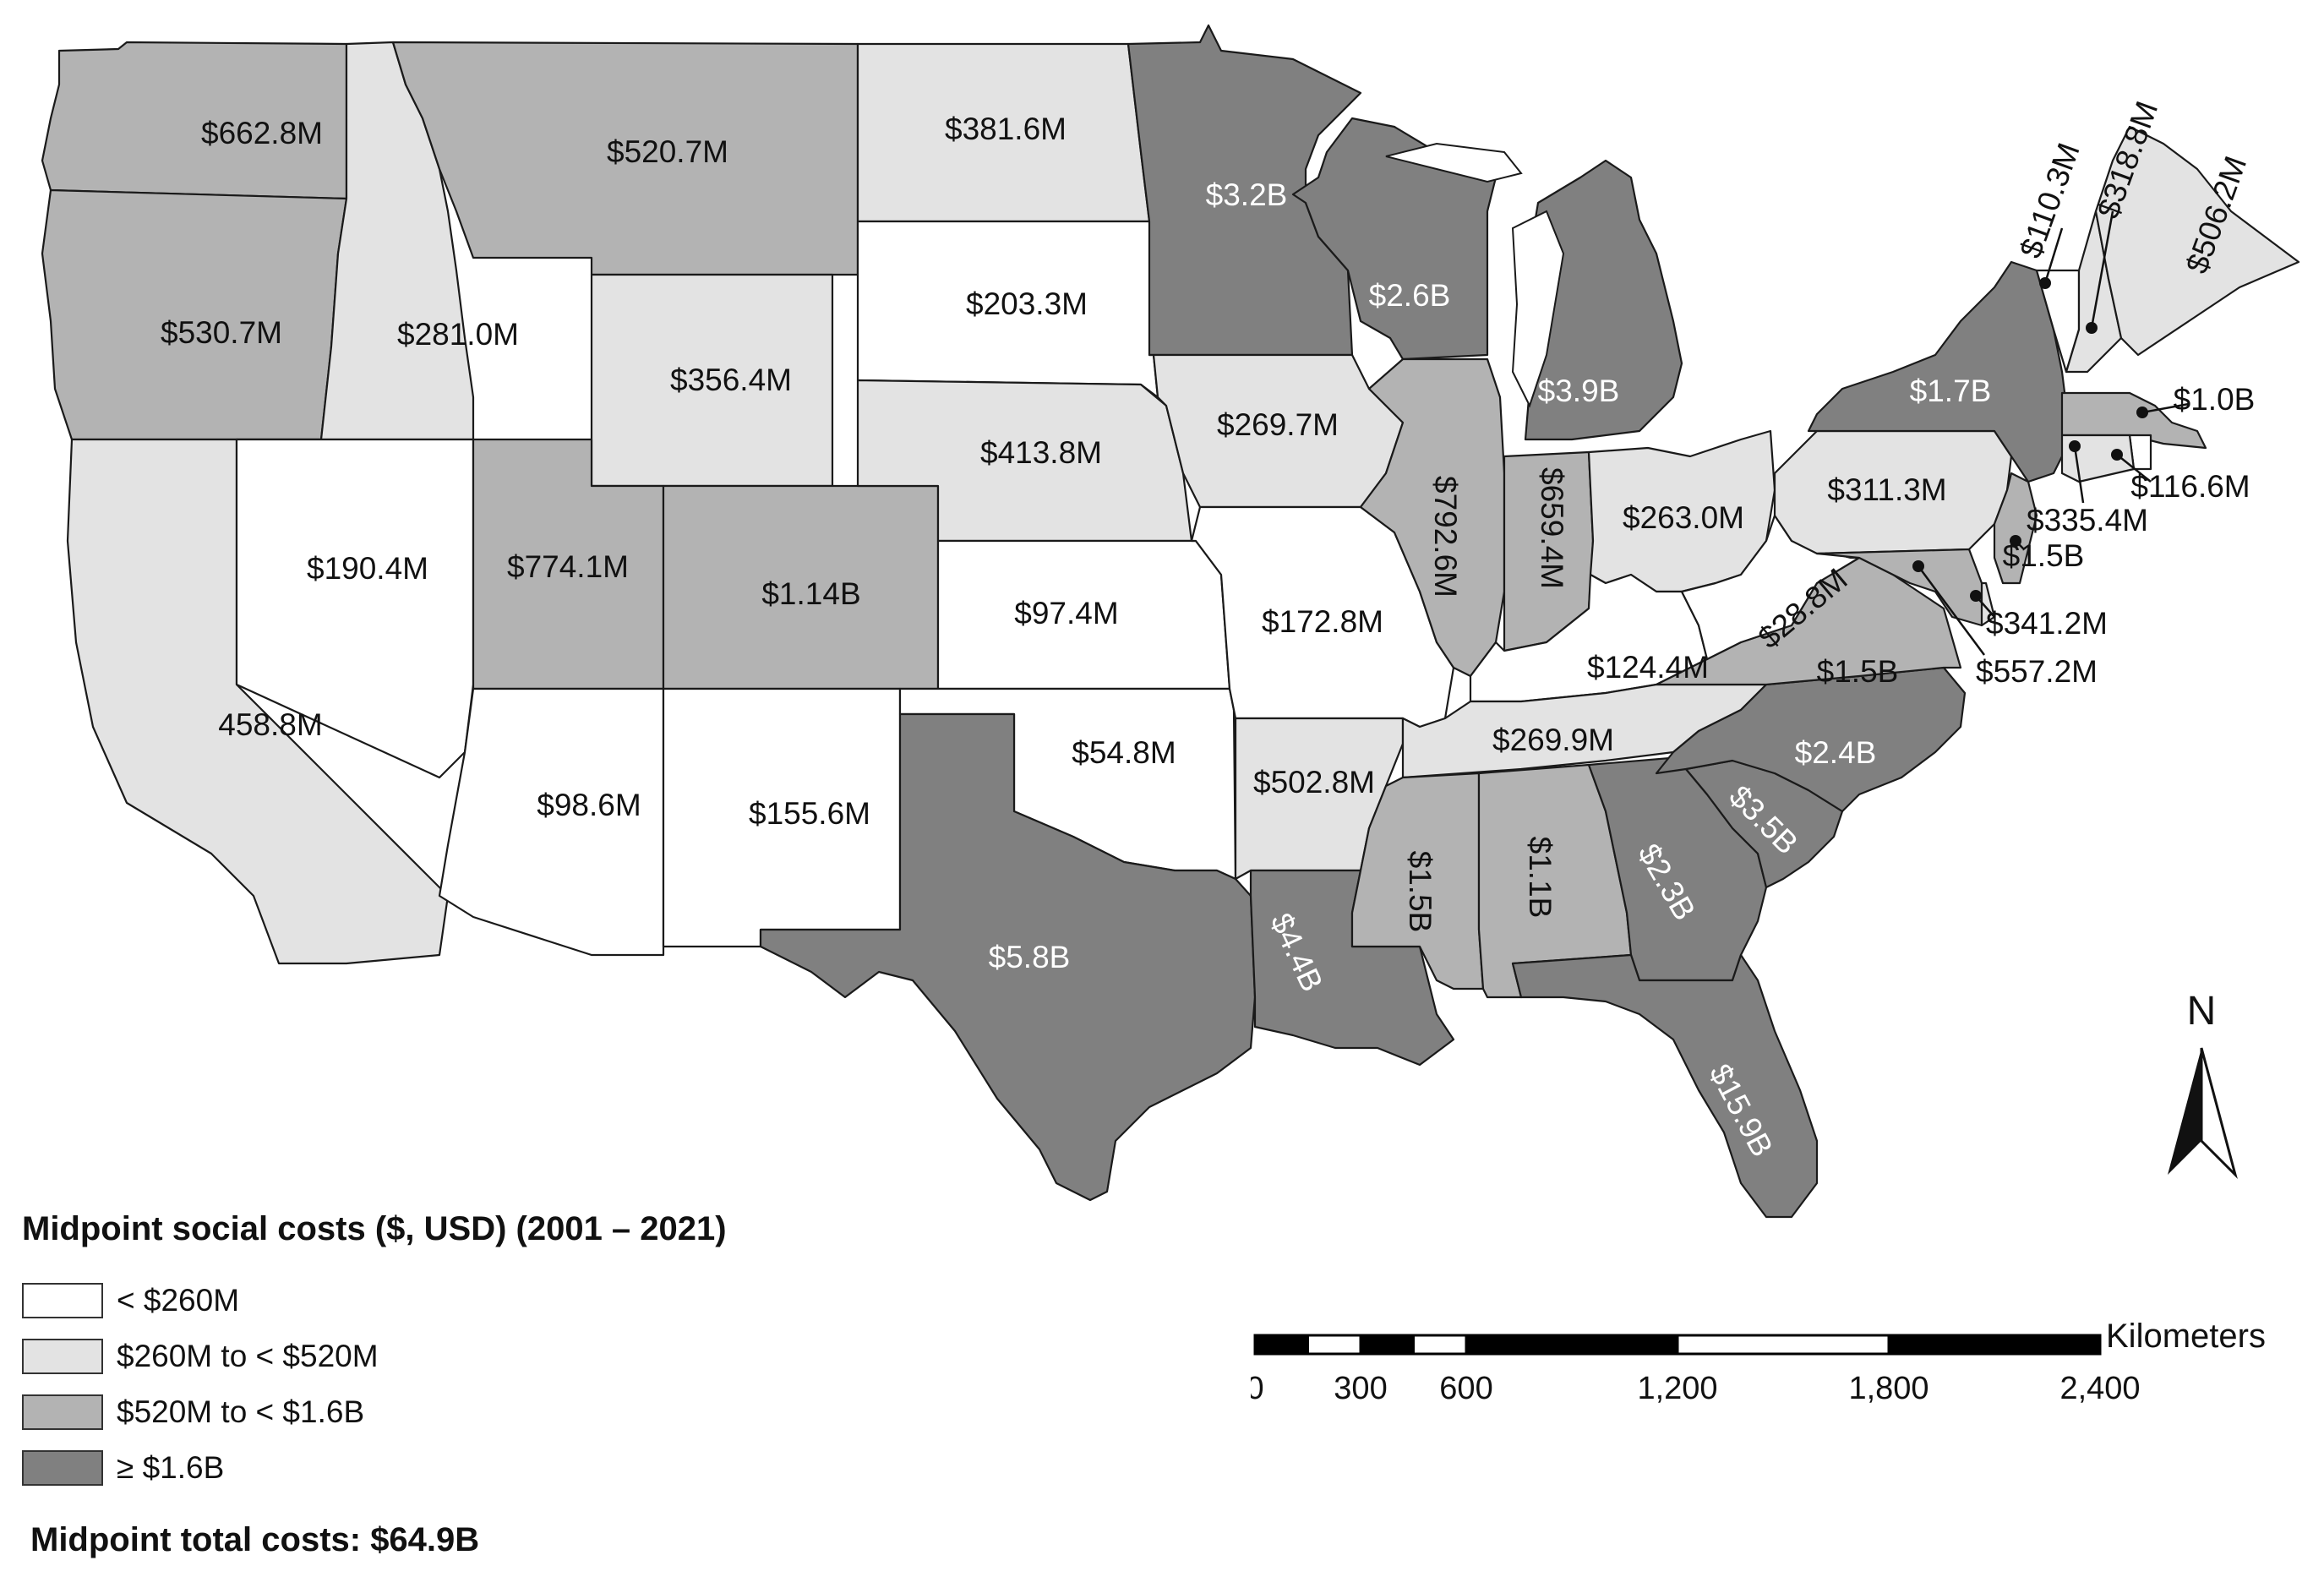 The height and width of the screenshot is (1577, 2324). Describe the element at coordinates (810, 593) in the screenshot. I see `state-label-co: $1.14B` at that location.